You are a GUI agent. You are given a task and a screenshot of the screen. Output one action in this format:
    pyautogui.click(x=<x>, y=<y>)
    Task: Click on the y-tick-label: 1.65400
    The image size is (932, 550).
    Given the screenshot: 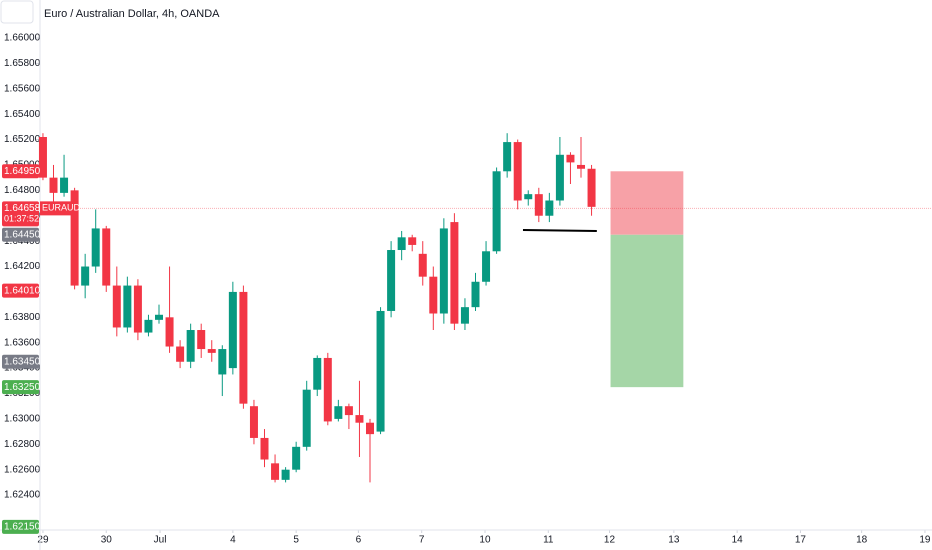 What is the action you would take?
    pyautogui.click(x=22, y=114)
    